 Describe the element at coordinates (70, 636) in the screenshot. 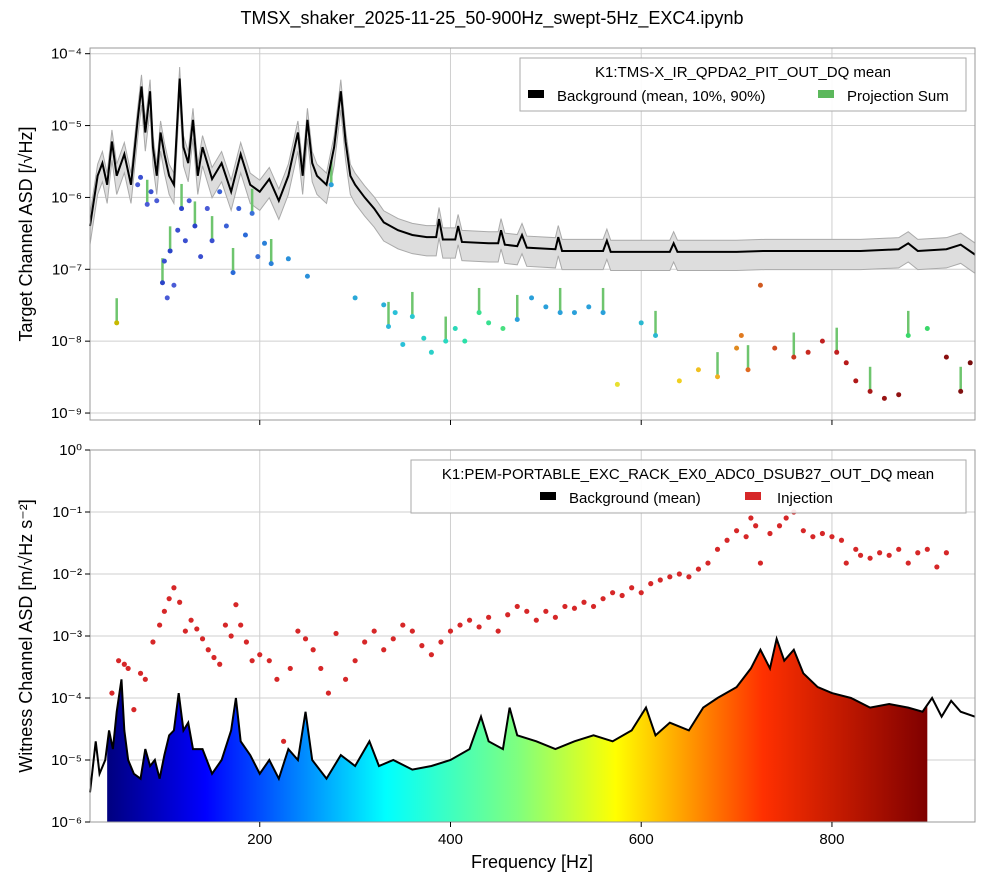

I see `bottom-y-ticks: 10⁻⁶ 10⁻⁵ 10⁻⁴ 10⁻³ 10⁻² 10⁻¹ 10⁰` at that location.